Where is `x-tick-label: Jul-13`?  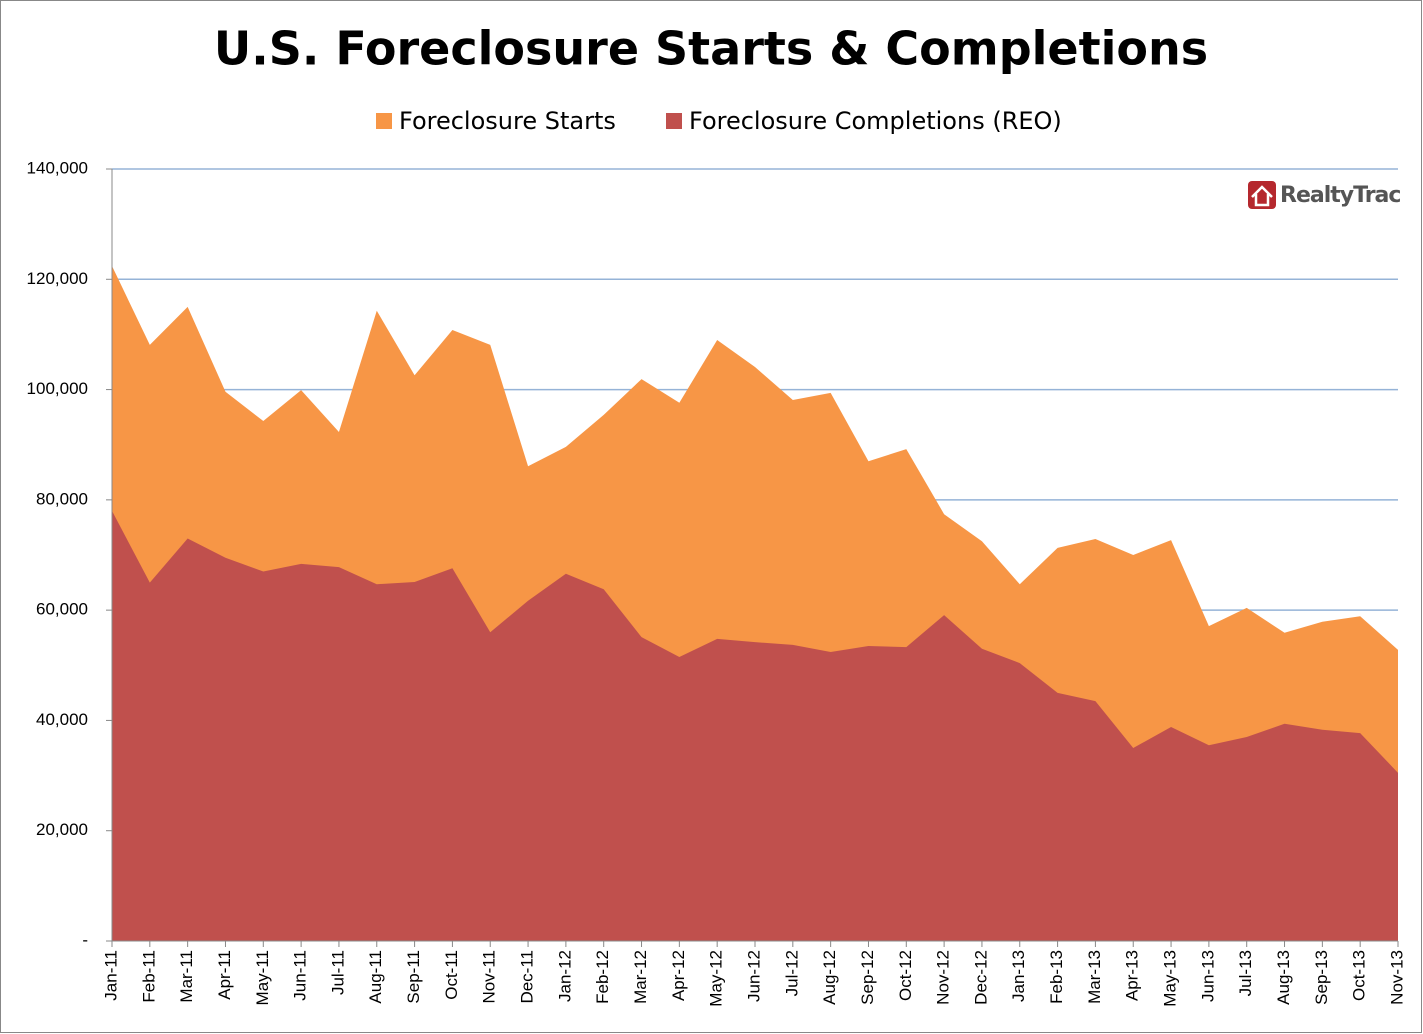 x-tick-label: Jul-13 is located at coordinates (1245, 973).